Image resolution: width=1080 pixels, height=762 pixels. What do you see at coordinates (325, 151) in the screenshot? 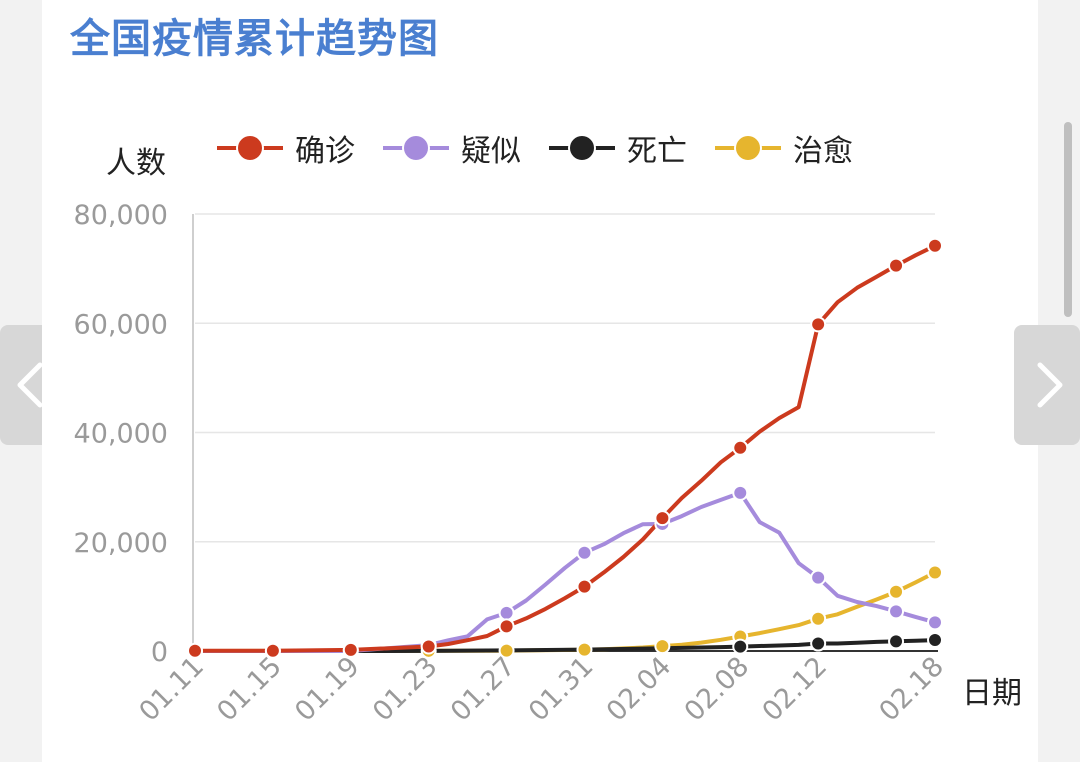
I see `legend-label-confirmed: 确诊` at bounding box center [325, 151].